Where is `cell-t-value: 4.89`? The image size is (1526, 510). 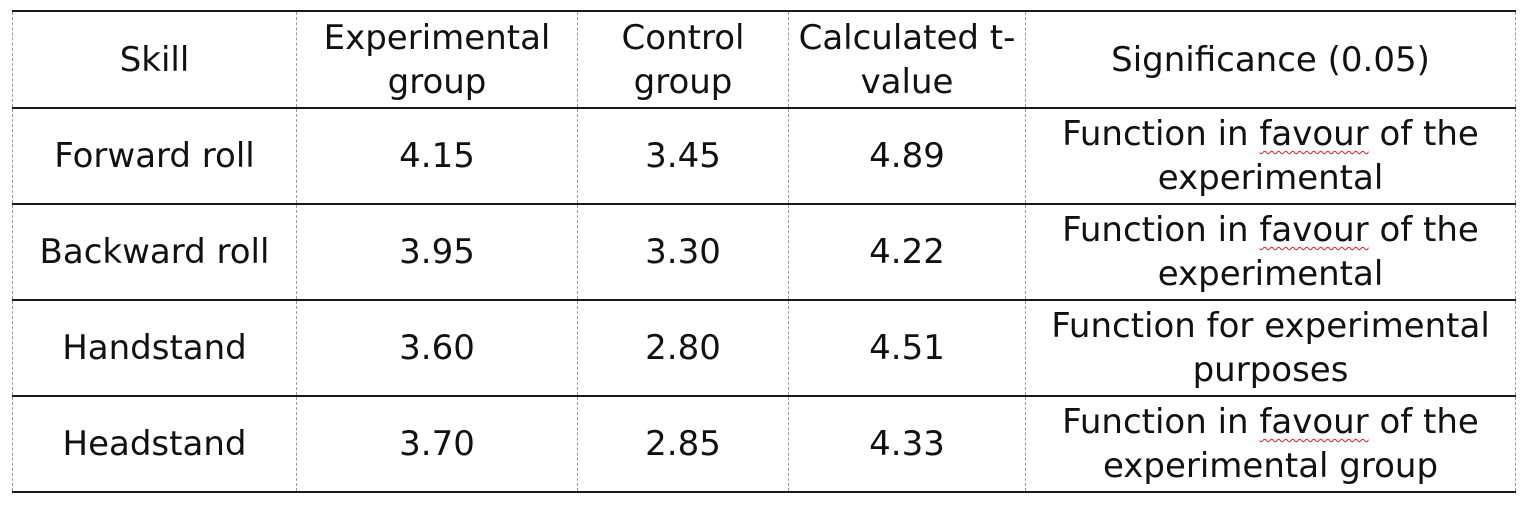 cell-t-value: 4.89 is located at coordinates (907, 156).